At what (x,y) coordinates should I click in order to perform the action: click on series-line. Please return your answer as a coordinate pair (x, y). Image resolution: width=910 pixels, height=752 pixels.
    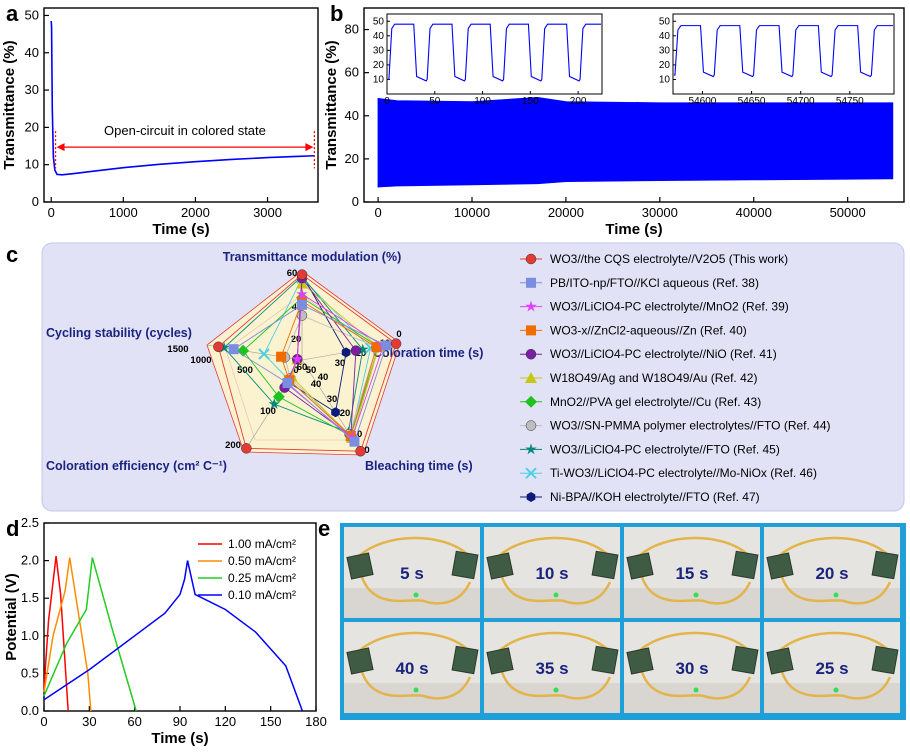
    Looking at the image, I should click on (182, 98).